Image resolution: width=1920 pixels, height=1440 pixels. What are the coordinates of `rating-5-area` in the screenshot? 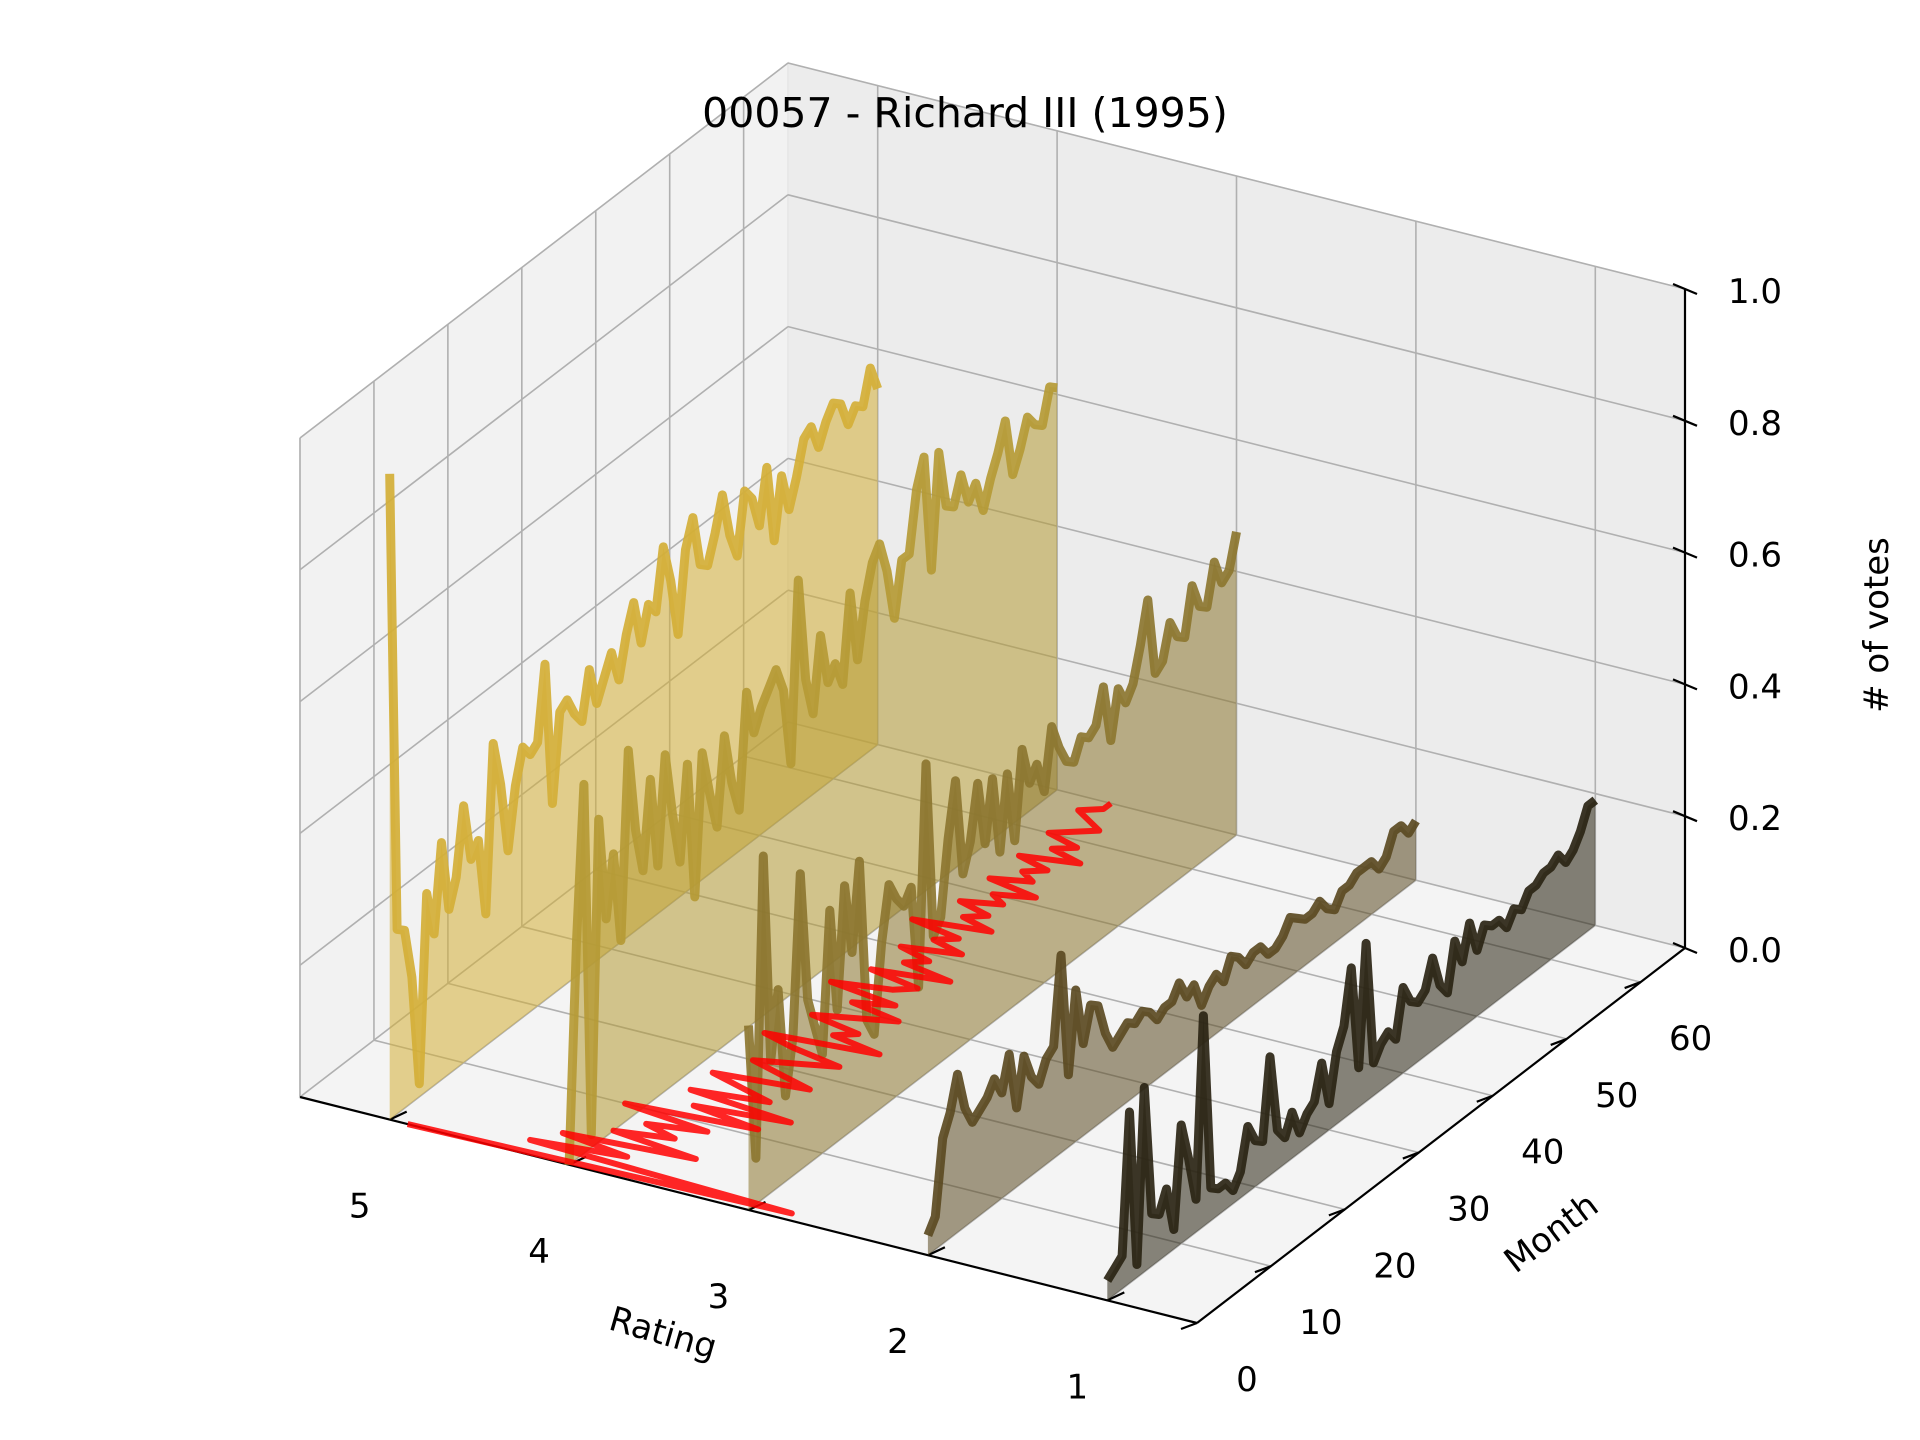 It's located at (633, 744).